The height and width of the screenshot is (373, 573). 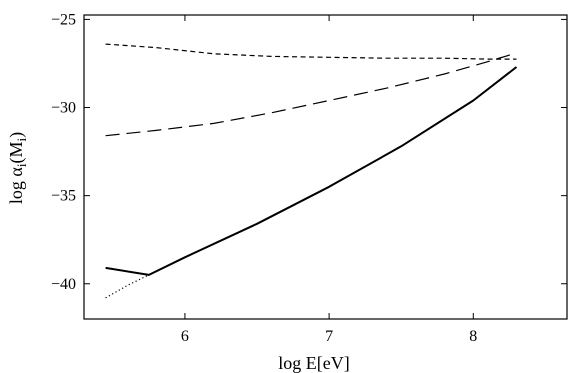 I want to click on y-tick-label: −40, so click(x=63, y=284).